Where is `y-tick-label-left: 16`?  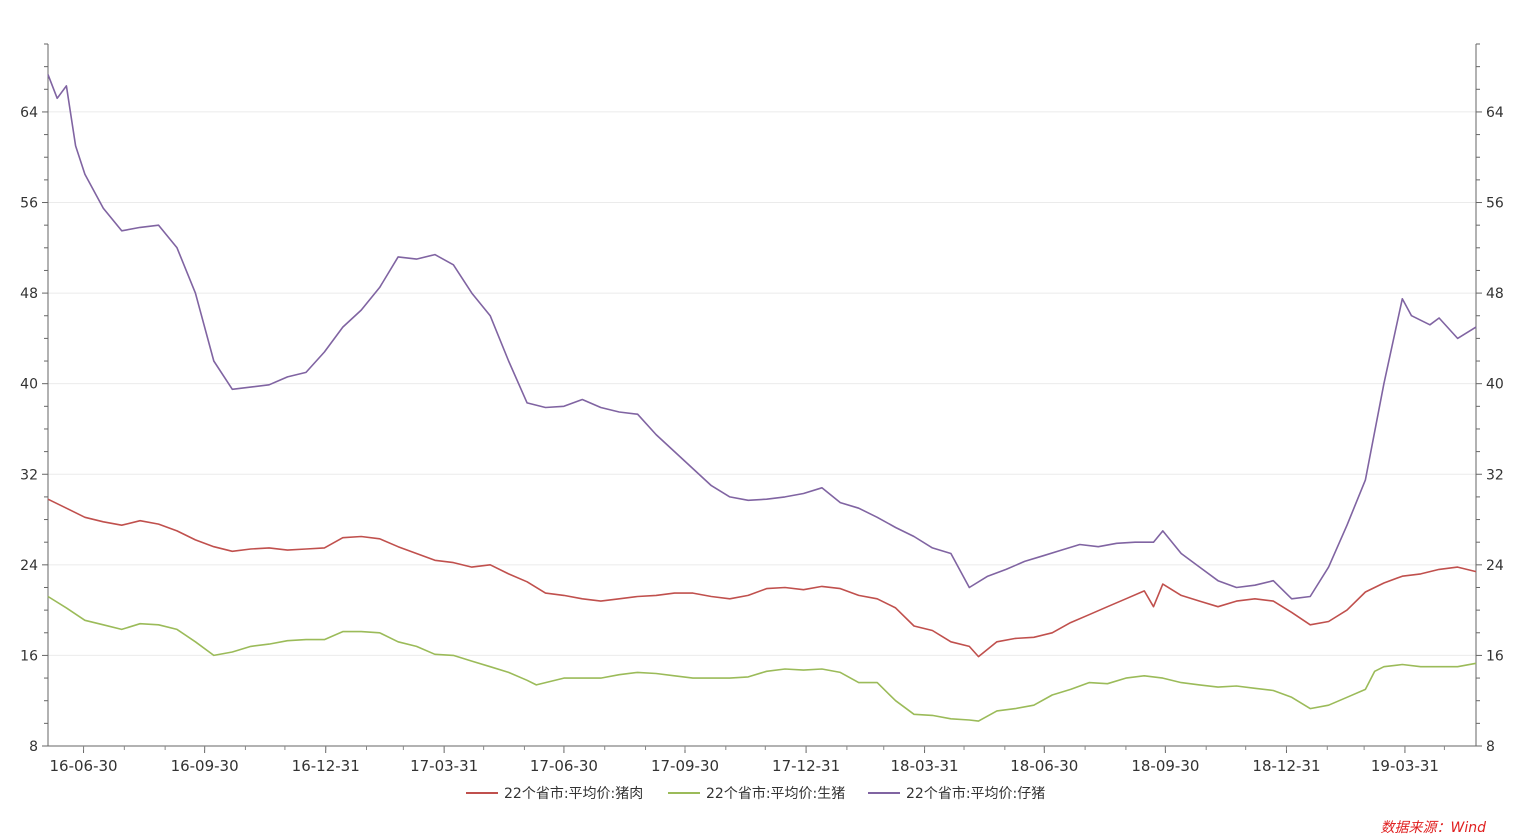 y-tick-label-left: 16 is located at coordinates (29, 656).